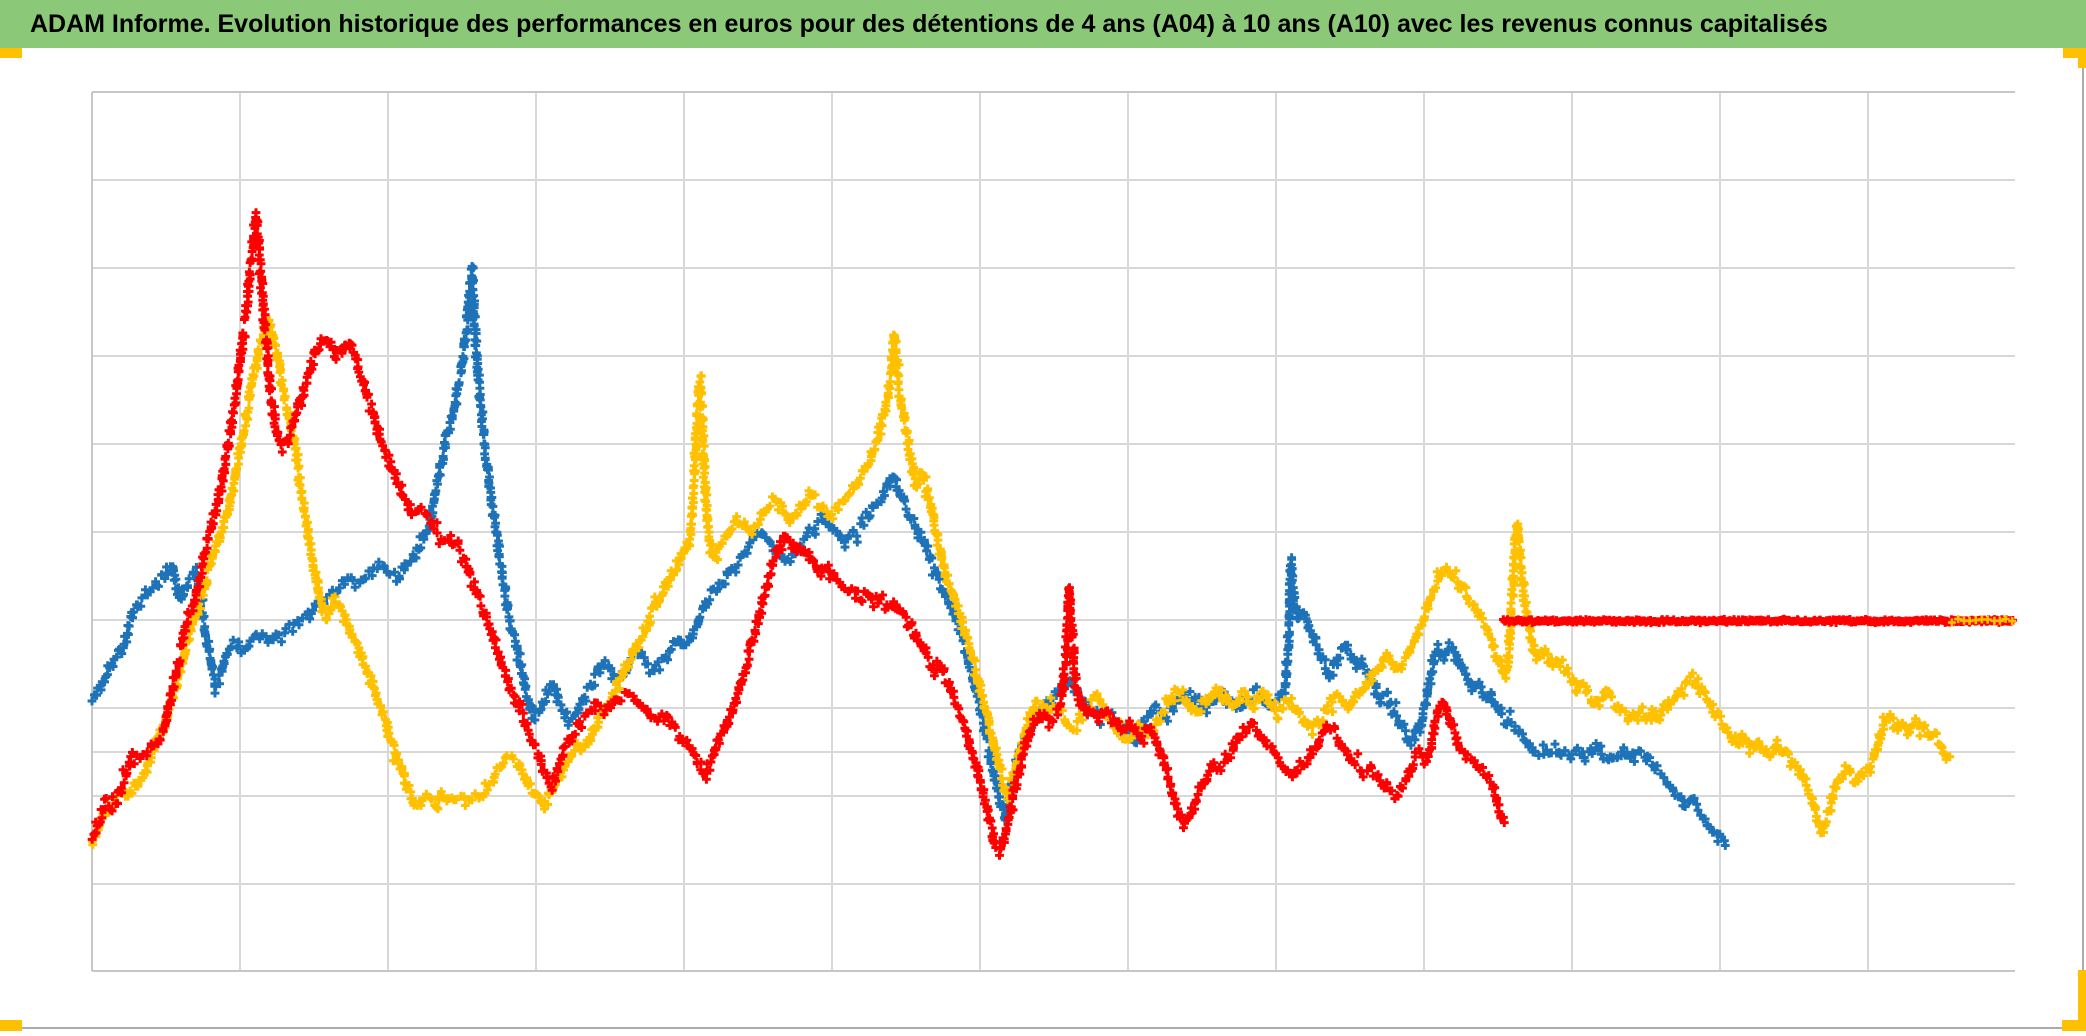 The image size is (2086, 1036). What do you see at coordinates (11, 53) in the screenshot?
I see `selection-corner-top-left` at bounding box center [11, 53].